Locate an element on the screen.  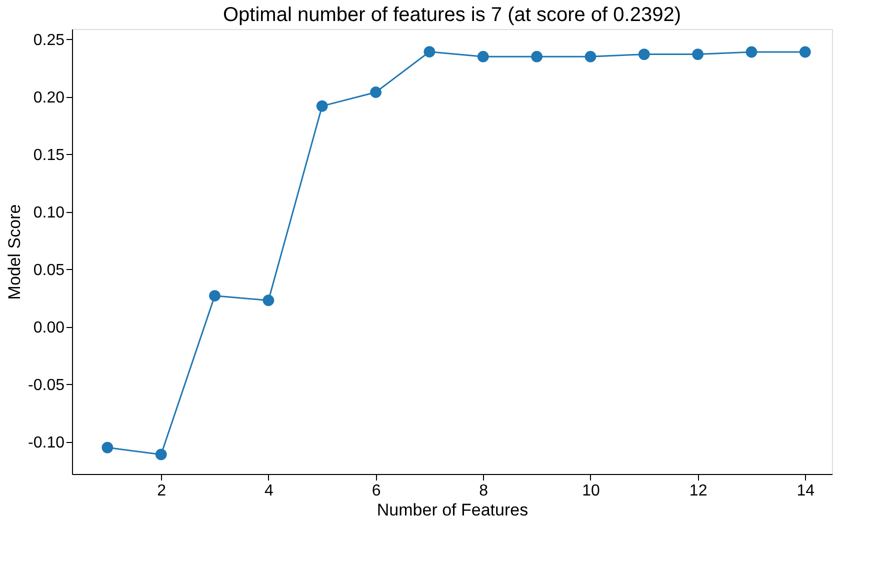
y-tick-label: -0.10 is located at coordinates (46, 443).